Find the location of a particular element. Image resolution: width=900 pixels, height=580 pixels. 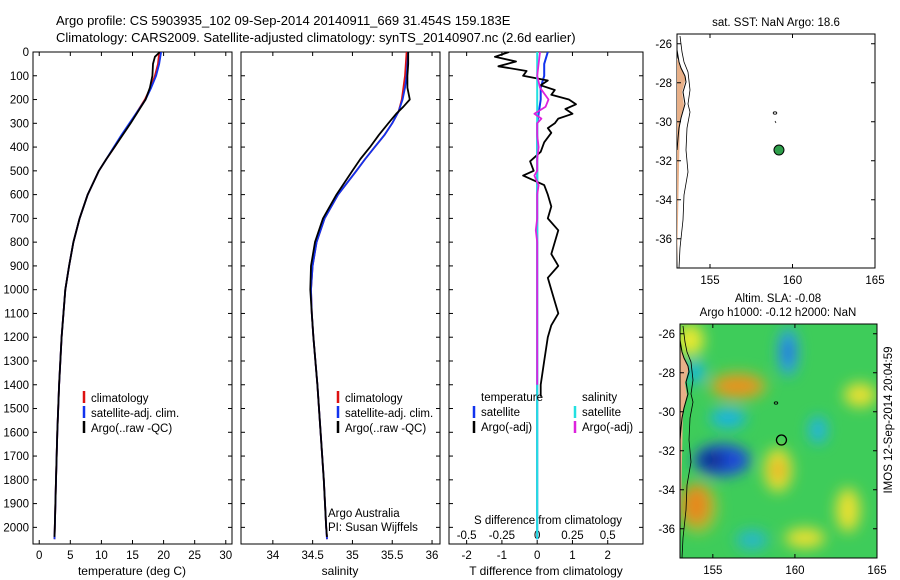

x-tick-label: 34 is located at coordinates (272, 556).